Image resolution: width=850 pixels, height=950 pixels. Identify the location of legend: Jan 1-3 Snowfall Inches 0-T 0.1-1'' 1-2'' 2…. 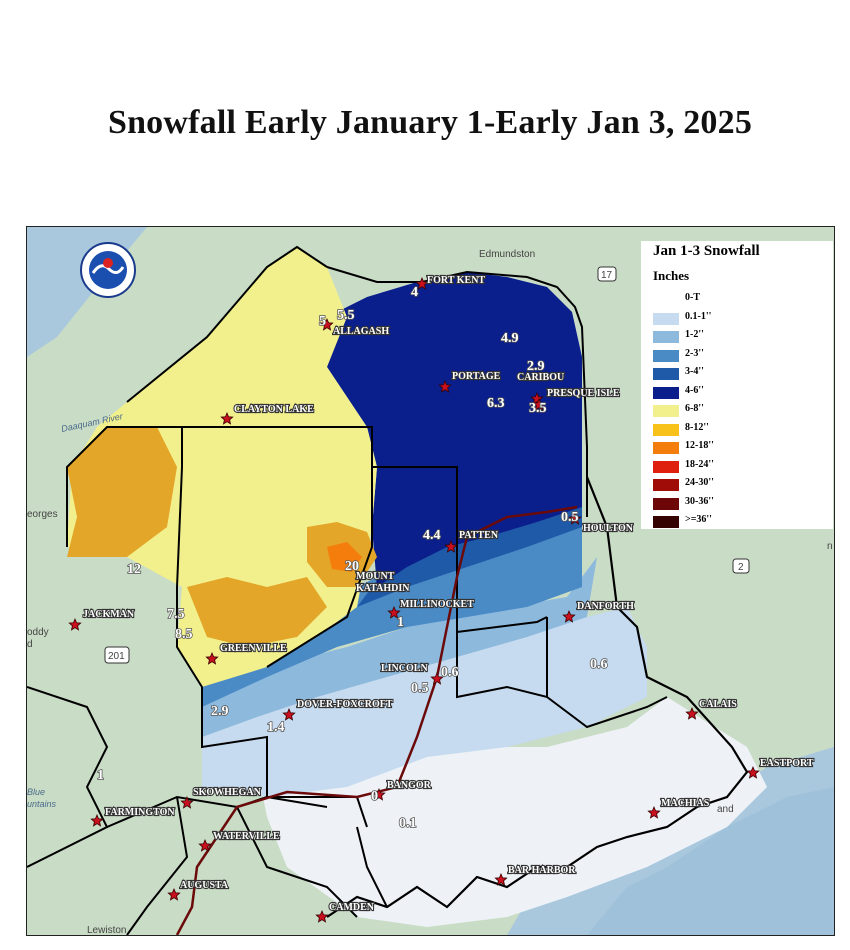
(737, 385).